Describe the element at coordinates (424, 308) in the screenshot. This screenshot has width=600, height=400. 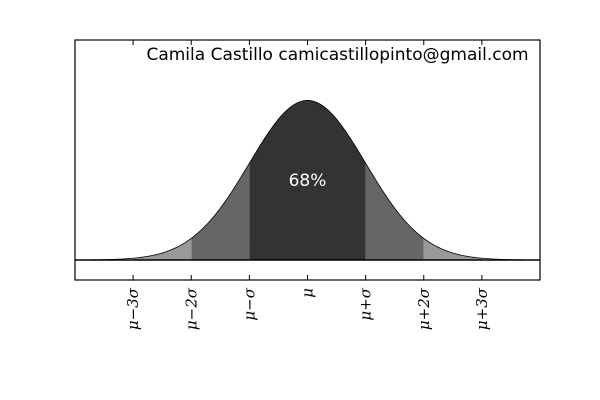
I see `tick-label-5: μ+2σ` at that location.